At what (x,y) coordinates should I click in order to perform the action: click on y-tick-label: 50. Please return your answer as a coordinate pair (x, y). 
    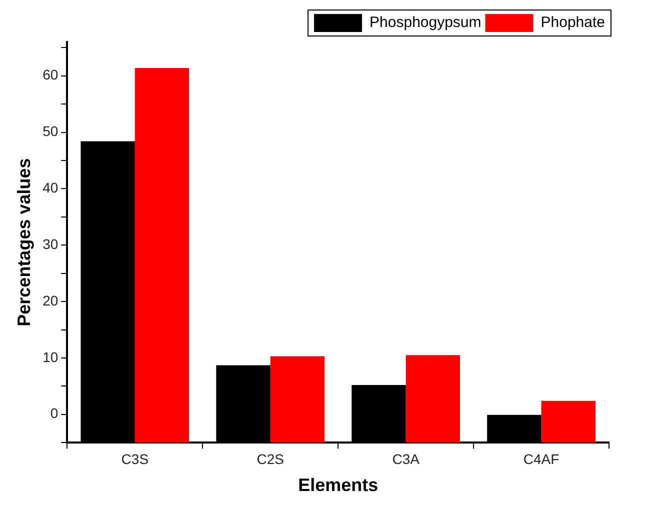
    Looking at the image, I should click on (50, 131).